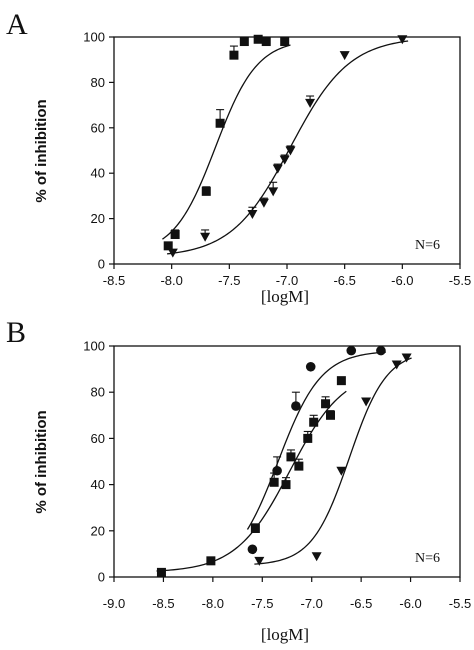 The image size is (474, 650). What do you see at coordinates (285, 296) in the screenshot?
I see `panel-a-x-axis-label: [logM]` at bounding box center [285, 296].